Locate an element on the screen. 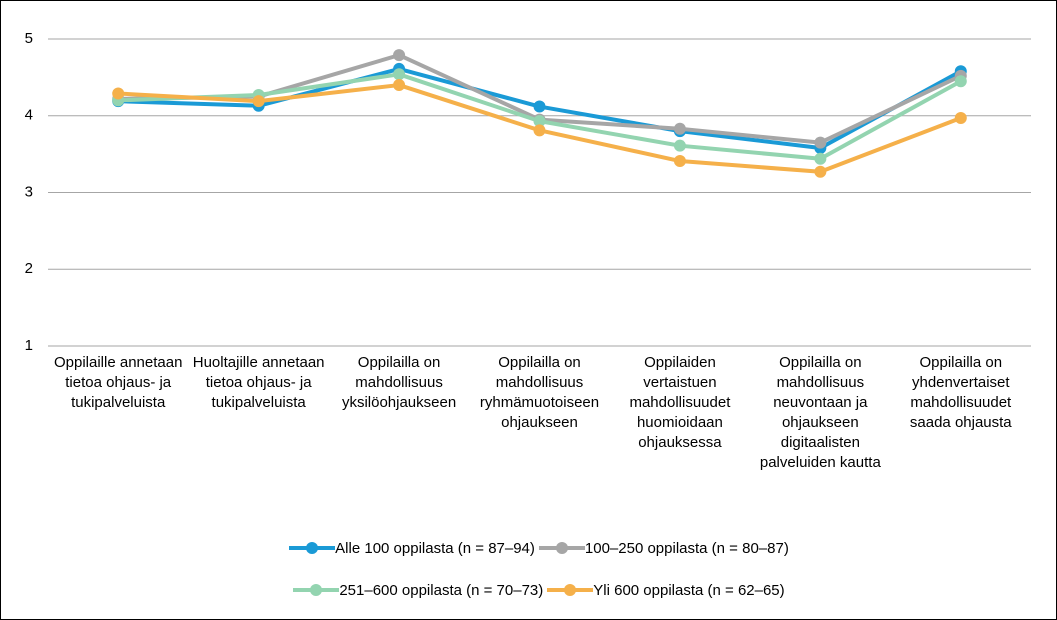 This screenshot has width=1057, height=620. y-tick-label: 4 is located at coordinates (29, 115).